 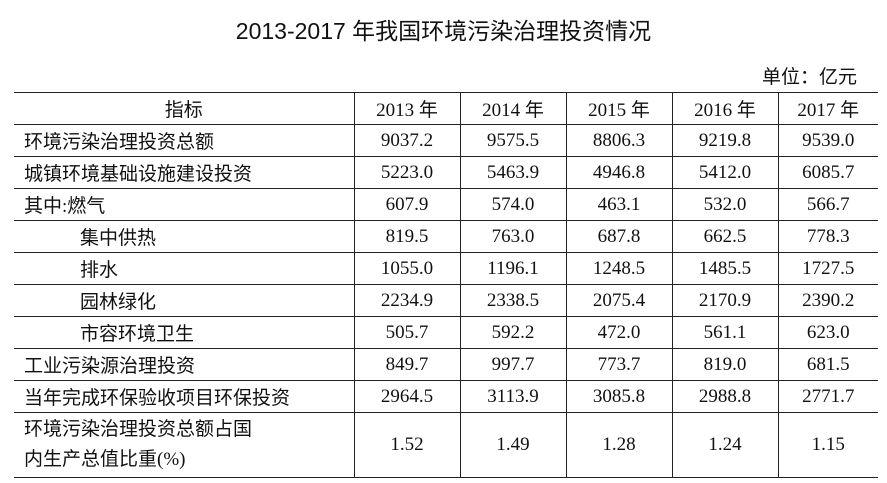 I want to click on table-row: 其中:燃气 607.9 574.0 463.1 532.0 566.7, so click(x=446, y=204).